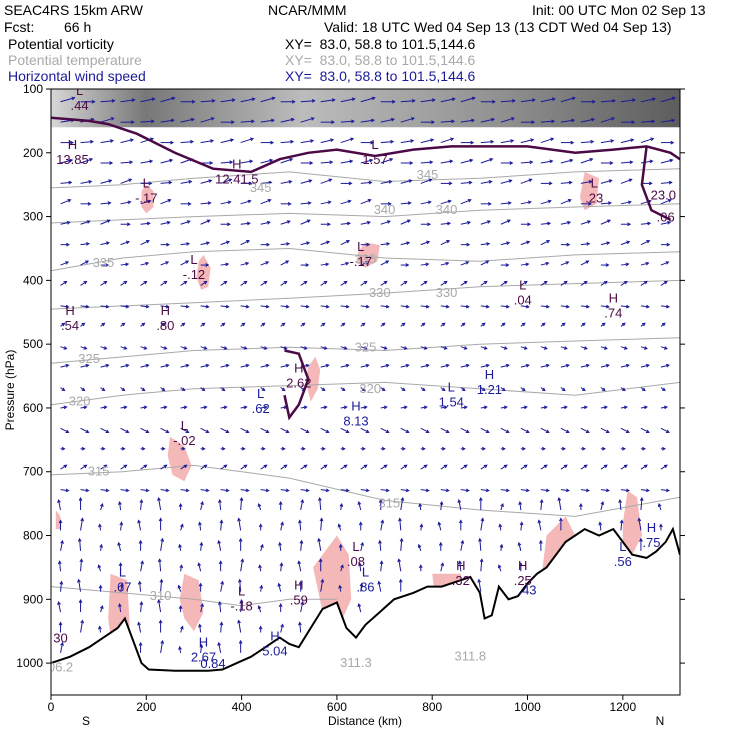 The height and width of the screenshot is (740, 740). Describe the element at coordinates (261, 187) in the screenshot. I see `theta-label: 345` at that location.